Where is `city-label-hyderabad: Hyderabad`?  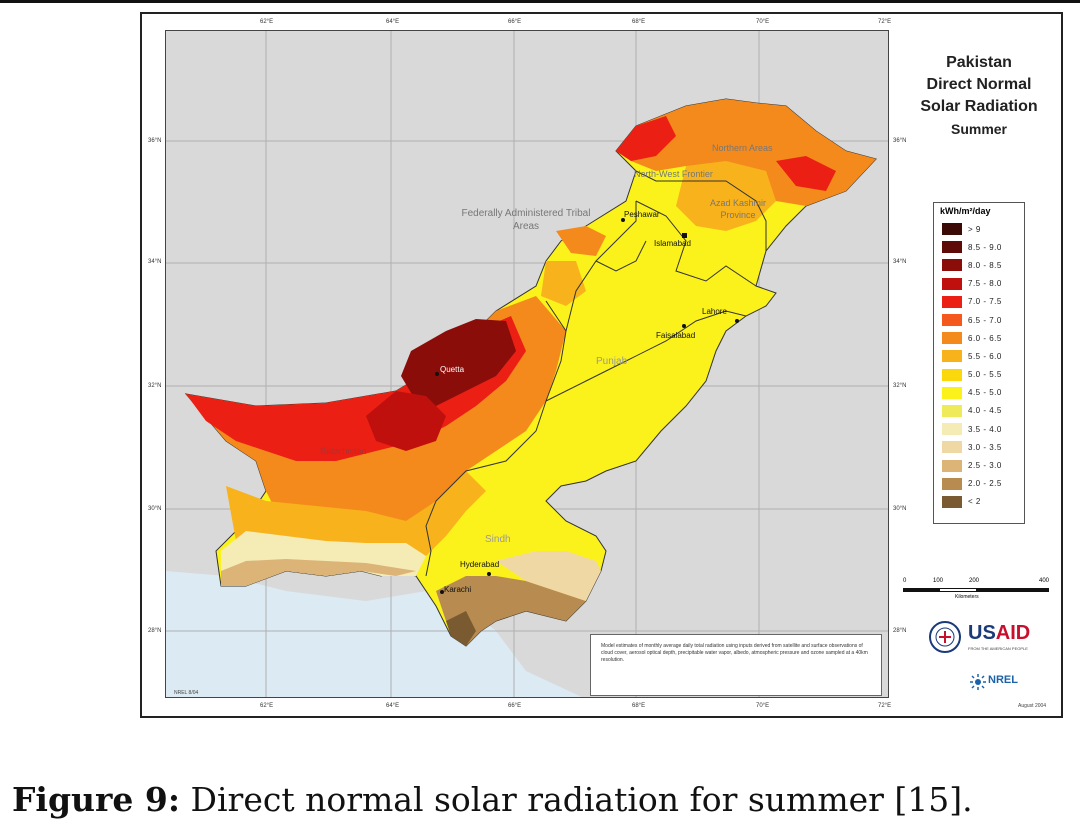 city-label-hyderabad: Hyderabad is located at coordinates (480, 564).